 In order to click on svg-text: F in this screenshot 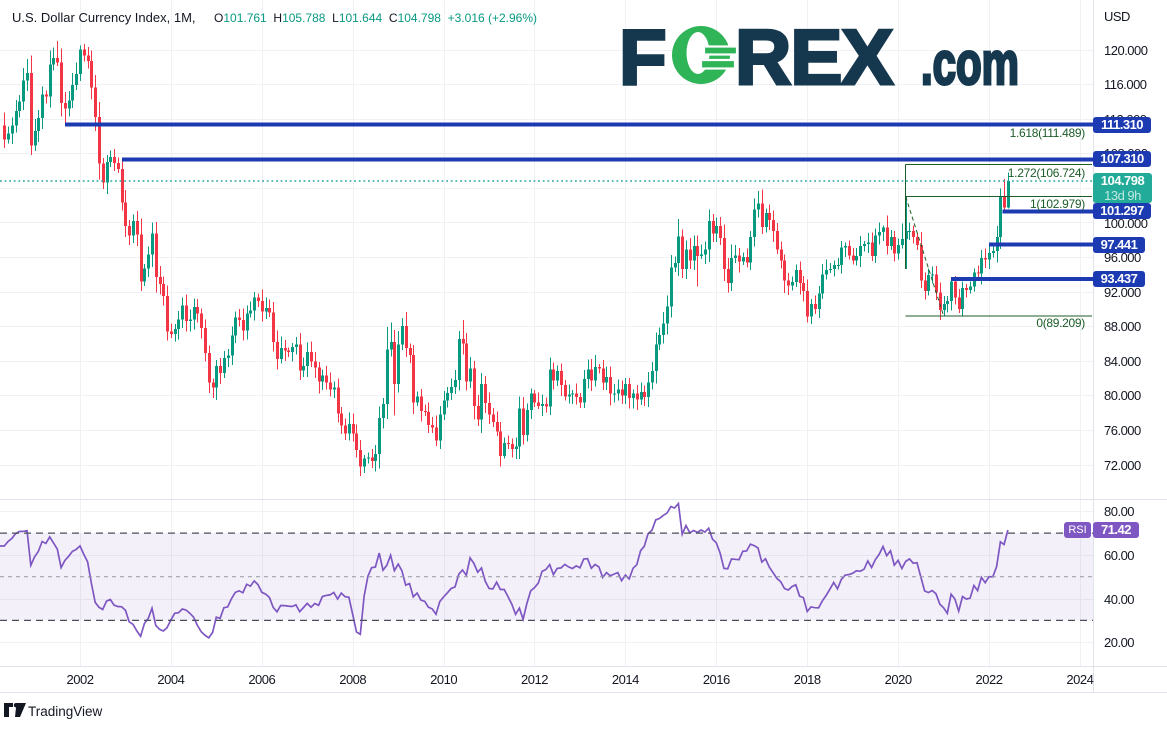, I will do `click(643, 56)`.